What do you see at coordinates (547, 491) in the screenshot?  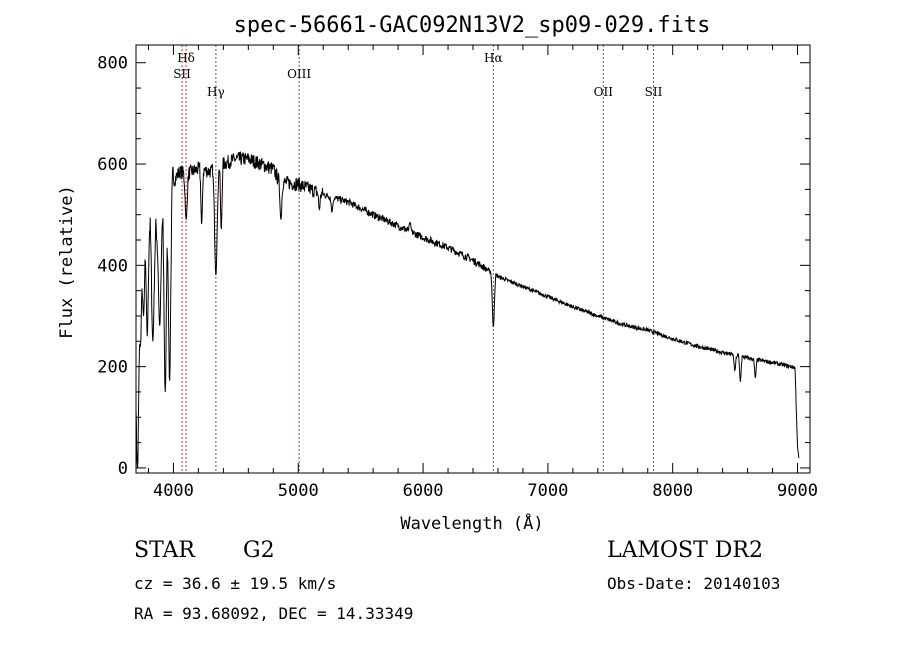 I see `x-tick-label: 7000` at bounding box center [547, 491].